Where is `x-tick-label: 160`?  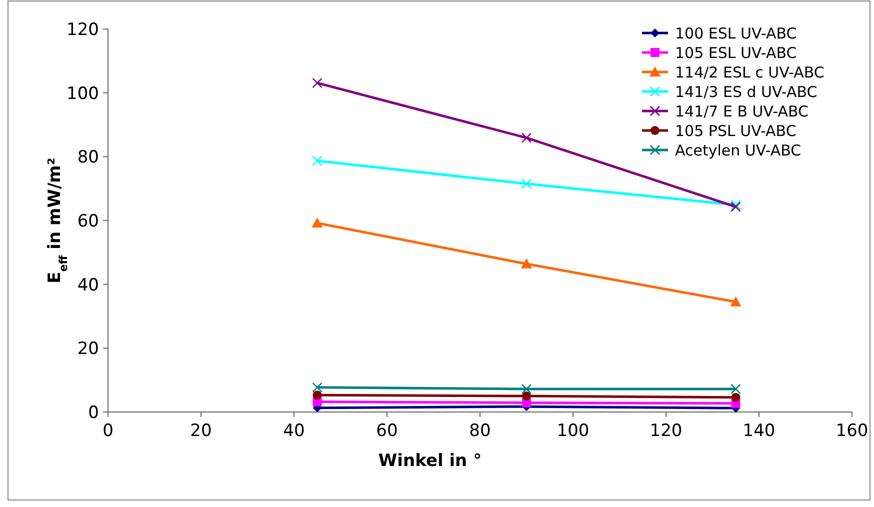
x-tick-label: 160 is located at coordinates (852, 431).